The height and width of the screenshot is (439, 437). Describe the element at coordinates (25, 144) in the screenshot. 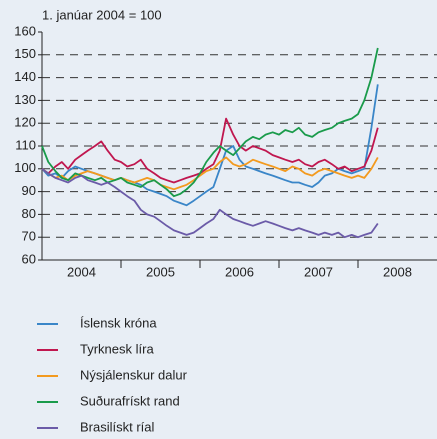

I see `y-tick-label: 110` at that location.